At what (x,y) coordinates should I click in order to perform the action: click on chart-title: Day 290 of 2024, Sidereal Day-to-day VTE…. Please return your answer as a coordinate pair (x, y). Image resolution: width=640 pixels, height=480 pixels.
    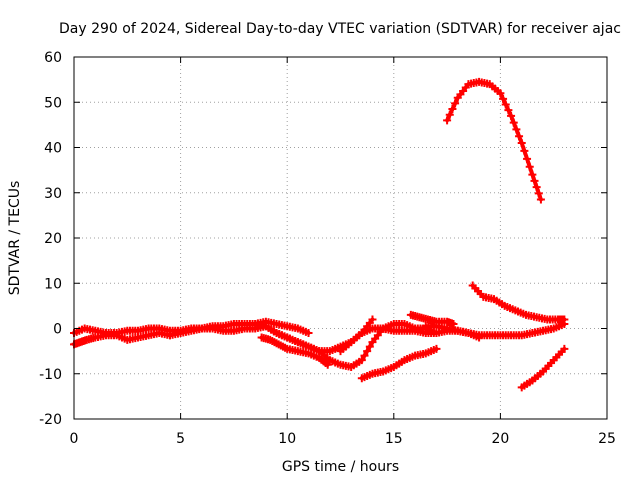
    Looking at the image, I should click on (340, 29).